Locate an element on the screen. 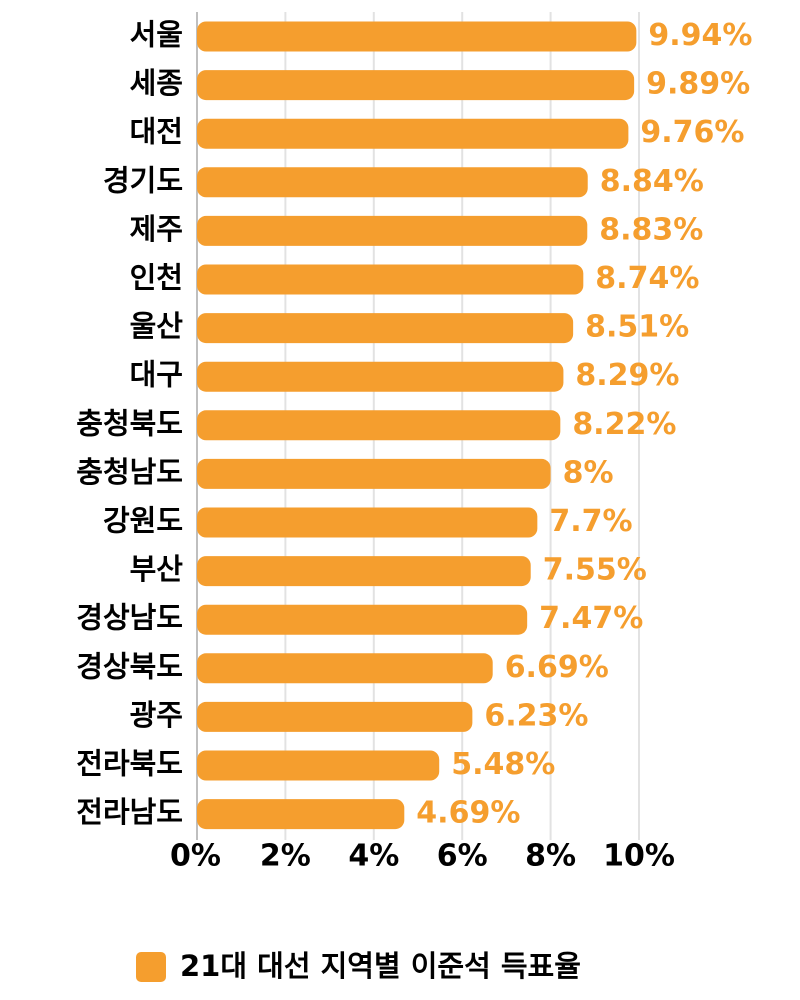  value-label: 7.47% is located at coordinates (591, 618).